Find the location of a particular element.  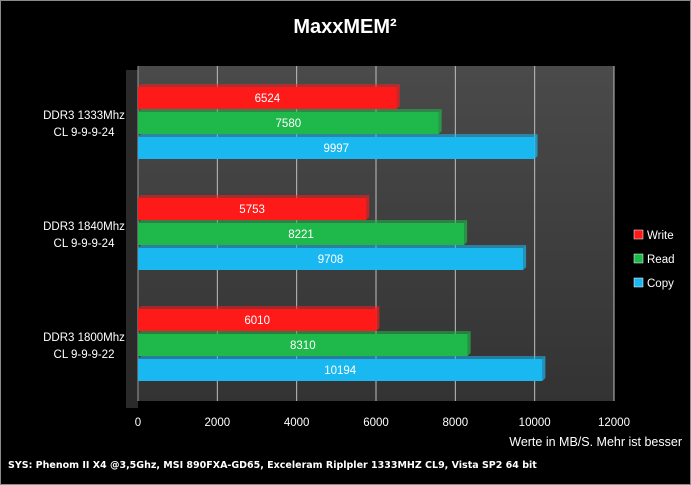

category-label: DDR3 1800Mhz is located at coordinates (84, 338).